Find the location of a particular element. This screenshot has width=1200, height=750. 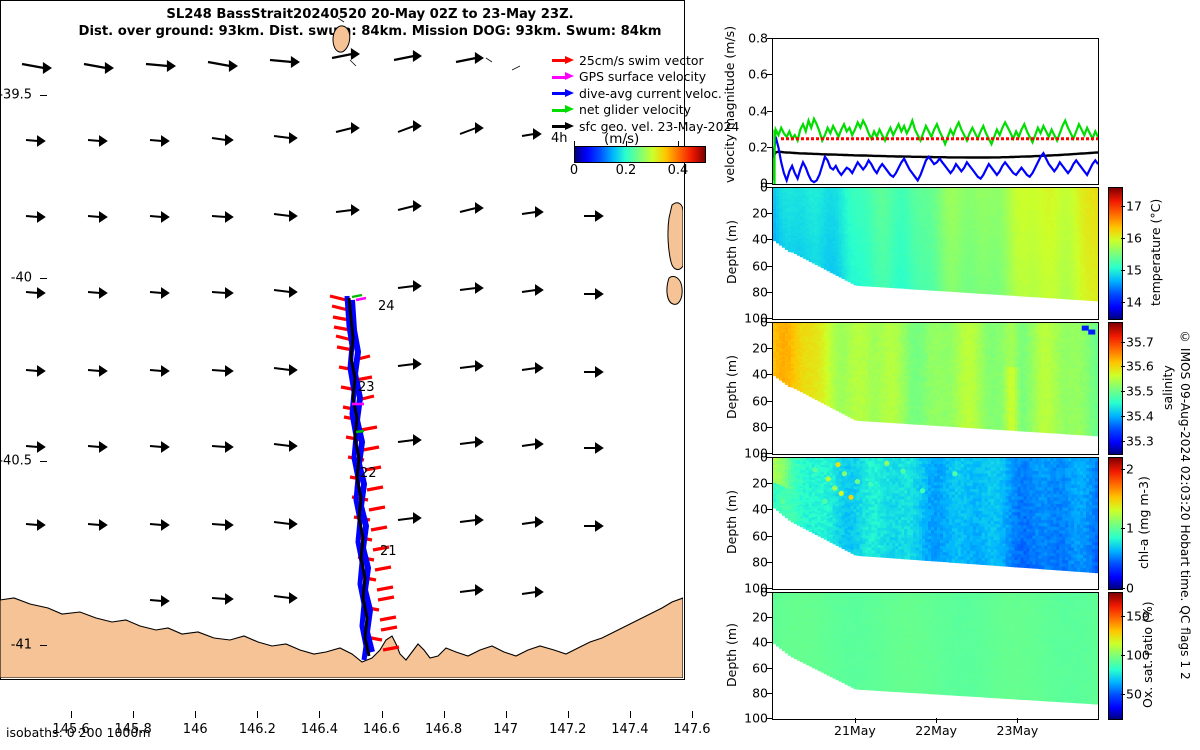

oxygen-colorbar is located at coordinates (1115, 656).